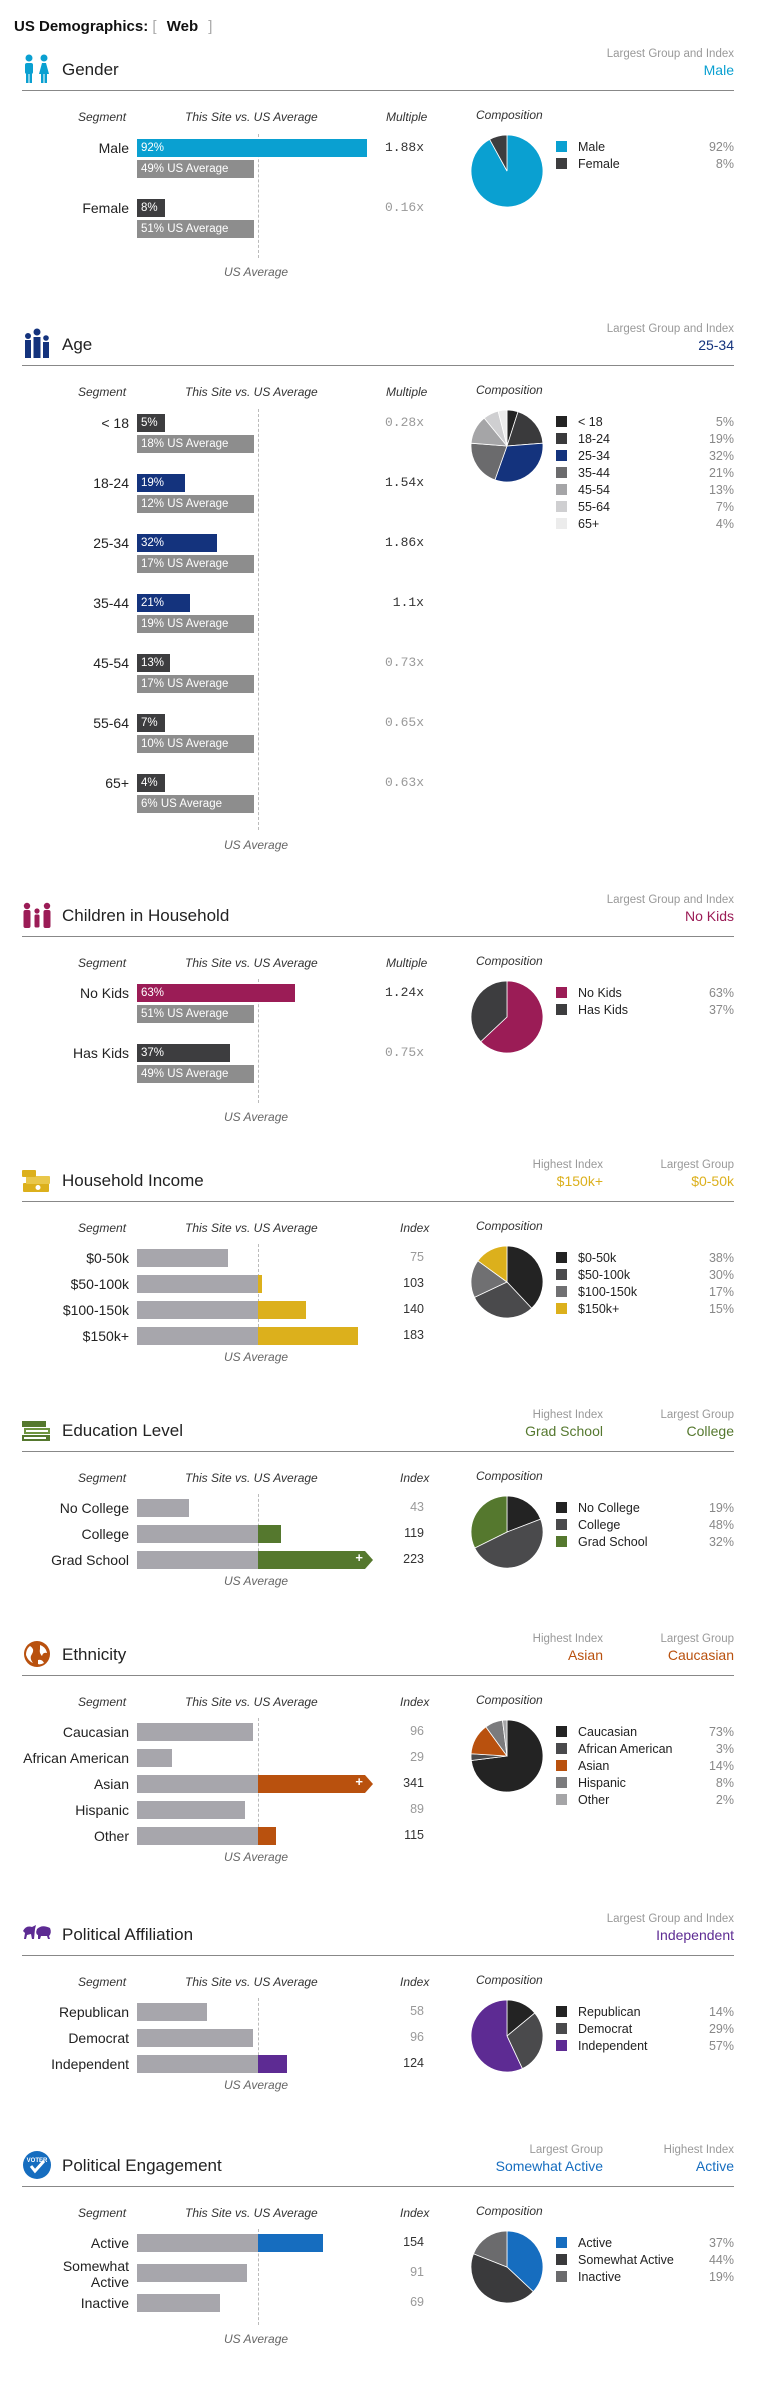 Image resolution: width=758 pixels, height=2387 pixels. I want to click on children-row-no-kids-site-bar: 63%, so click(216, 993).